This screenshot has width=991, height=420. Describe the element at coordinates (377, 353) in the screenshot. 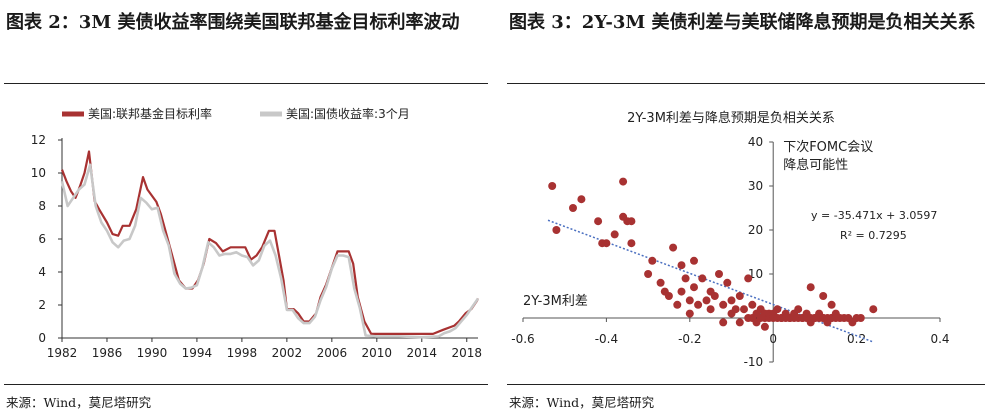

I see `x-tick-label: 2010` at that location.